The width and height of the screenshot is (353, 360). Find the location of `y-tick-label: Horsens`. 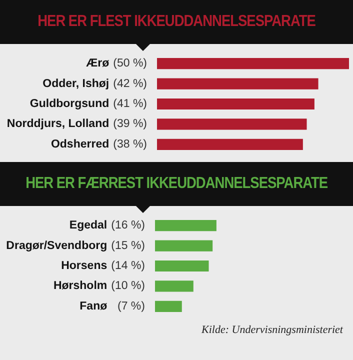

y-tick-label: Horsens is located at coordinates (84, 266).